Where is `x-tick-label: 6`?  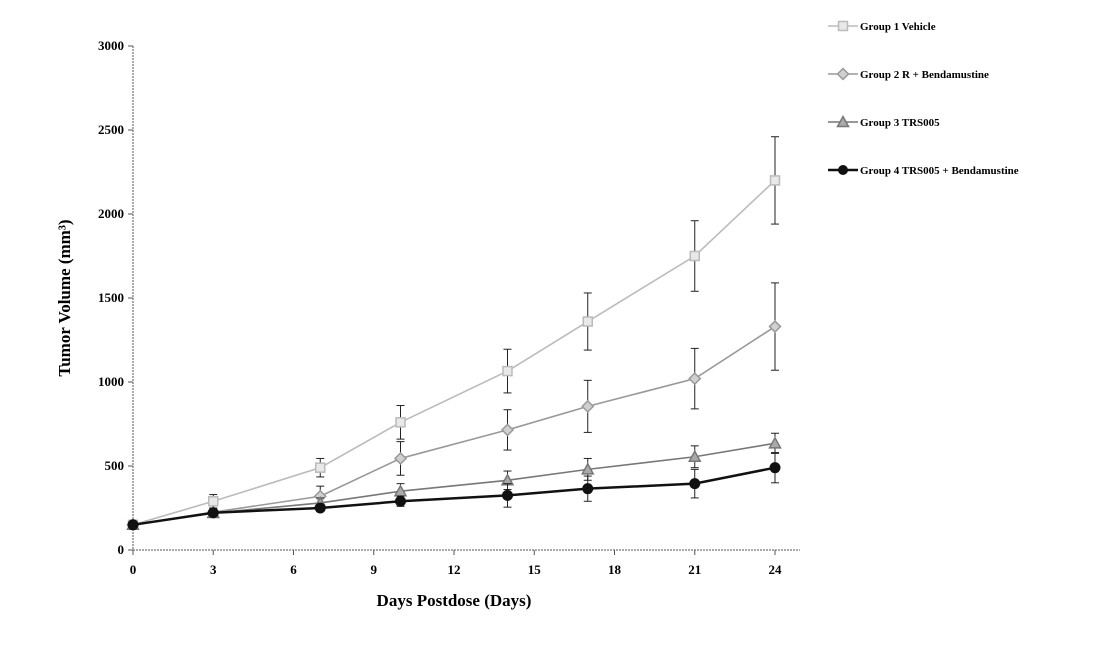 x-tick-label: 6 is located at coordinates (293, 569).